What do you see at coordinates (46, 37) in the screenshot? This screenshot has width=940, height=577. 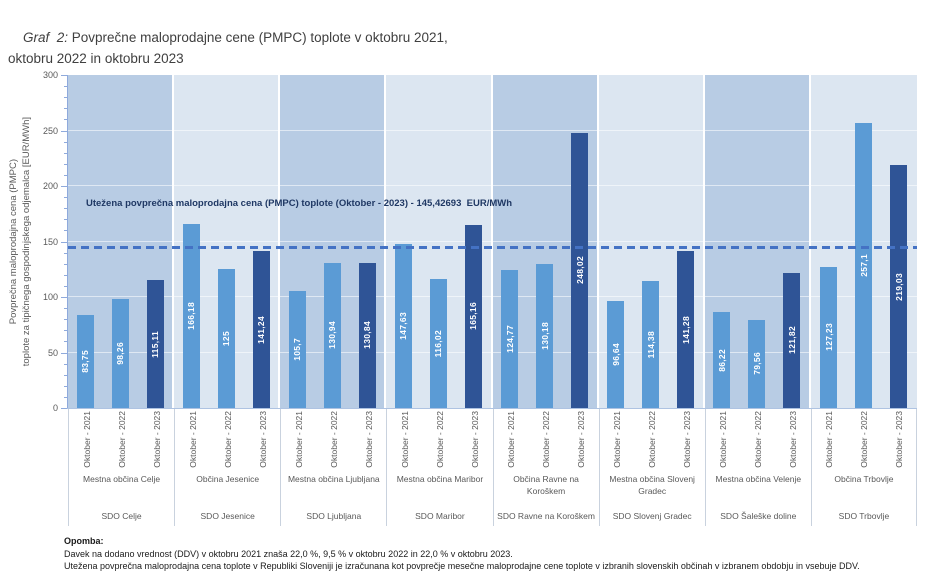 I see `chart-title-prefix: Graf 2:` at bounding box center [46, 37].